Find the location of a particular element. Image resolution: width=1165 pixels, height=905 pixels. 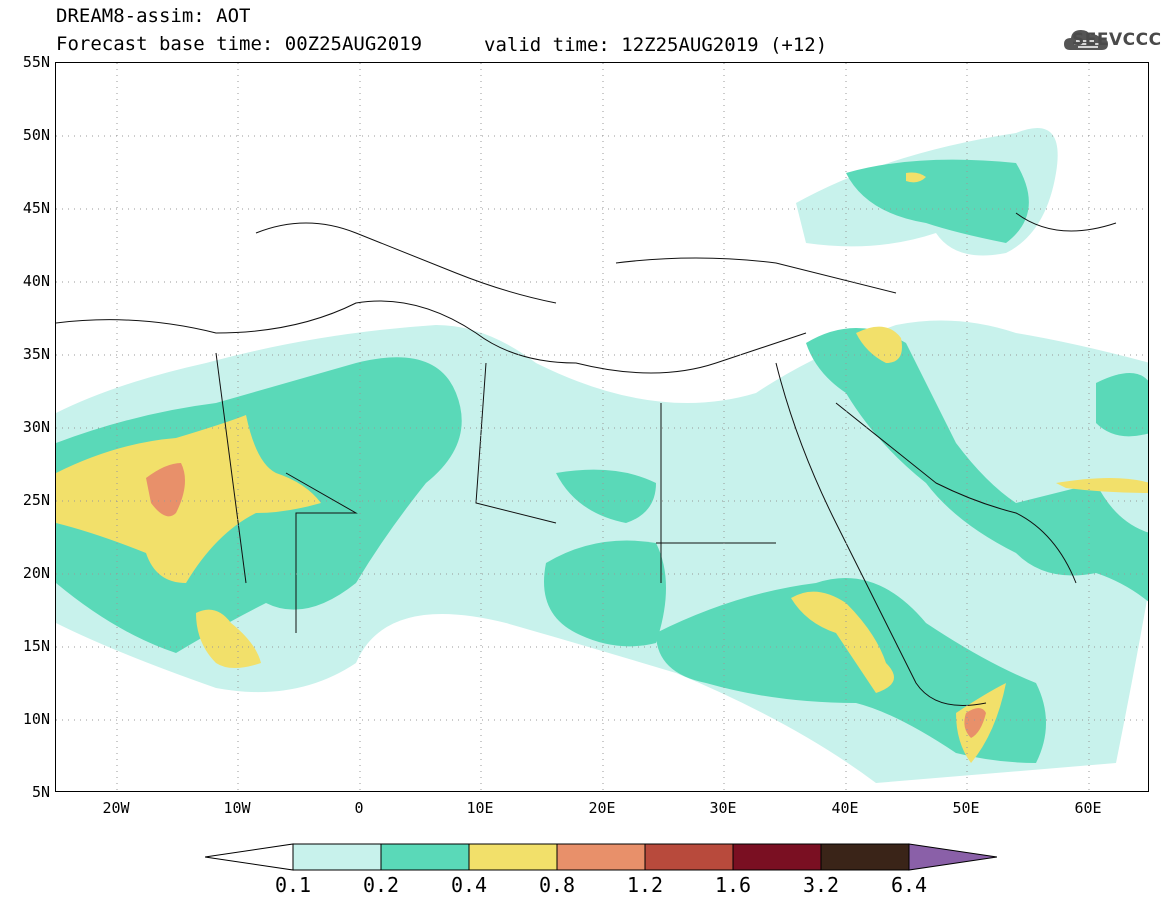

logo-text: SEEVCCC is located at coordinates (1117, 40).